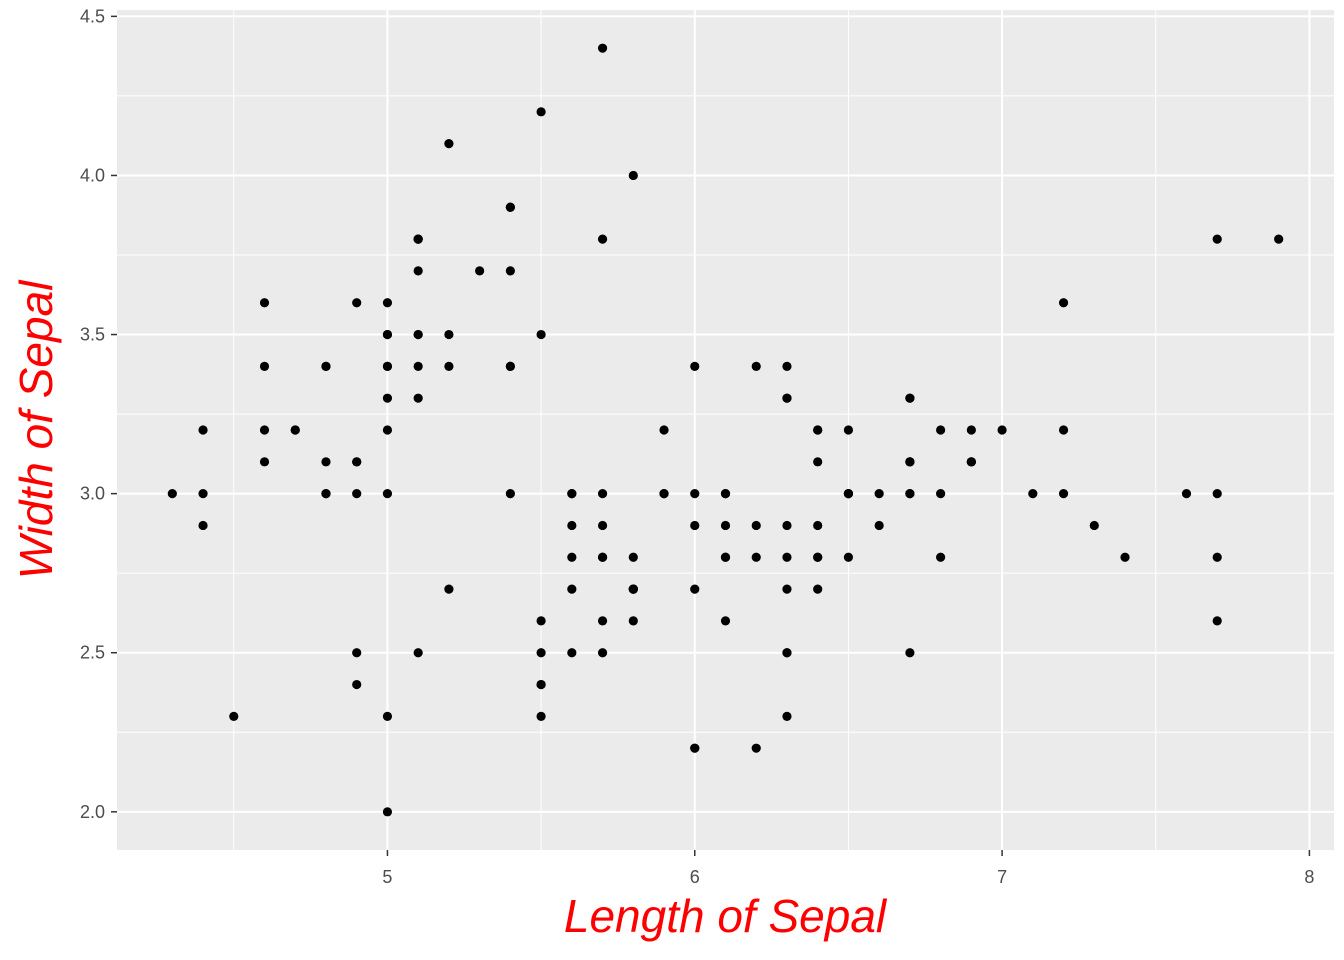 The width and height of the screenshot is (1344, 960). I want to click on y-axis-ticks: 2.0 2.5 3.0 3.5 4.0 4.5, so click(98, 414).